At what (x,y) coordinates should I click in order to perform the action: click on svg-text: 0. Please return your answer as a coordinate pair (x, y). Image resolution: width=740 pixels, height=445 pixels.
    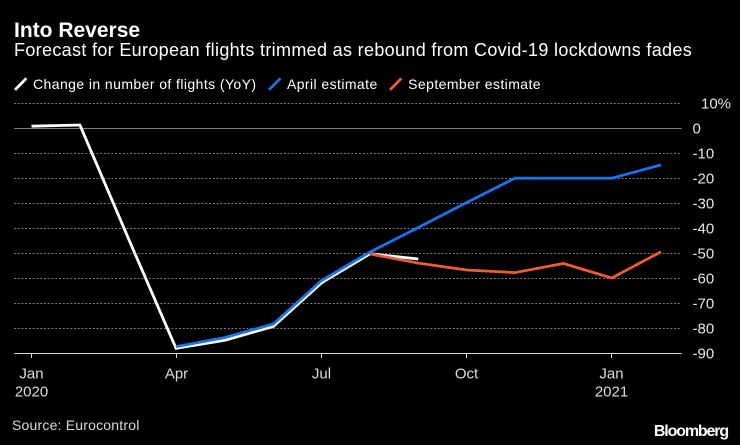
    Looking at the image, I should click on (697, 128).